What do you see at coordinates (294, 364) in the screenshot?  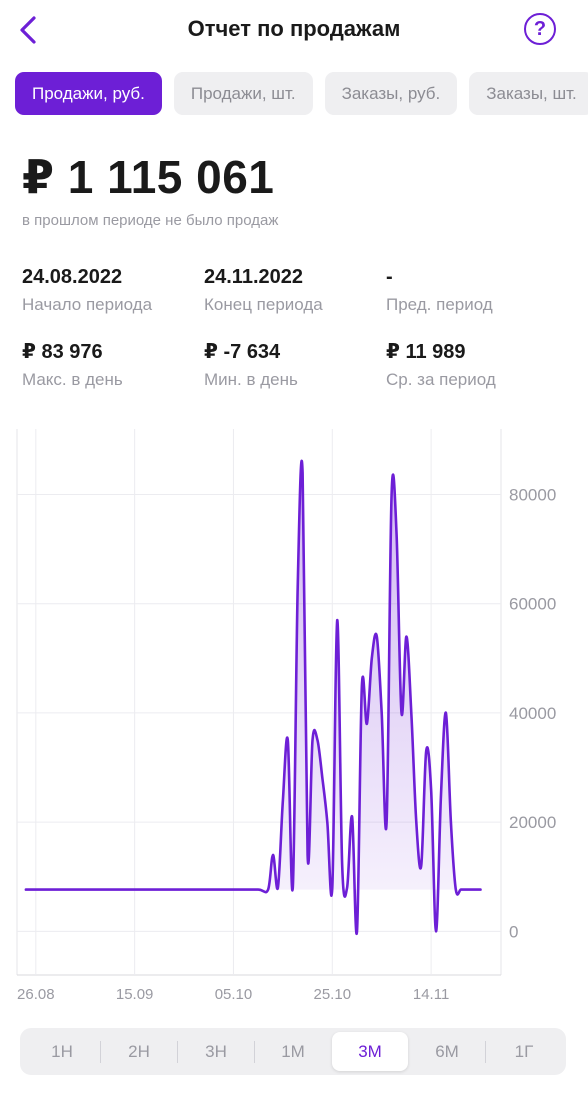 I see `stat-min-per-day: ₽ -7 634 Мин. в день` at bounding box center [294, 364].